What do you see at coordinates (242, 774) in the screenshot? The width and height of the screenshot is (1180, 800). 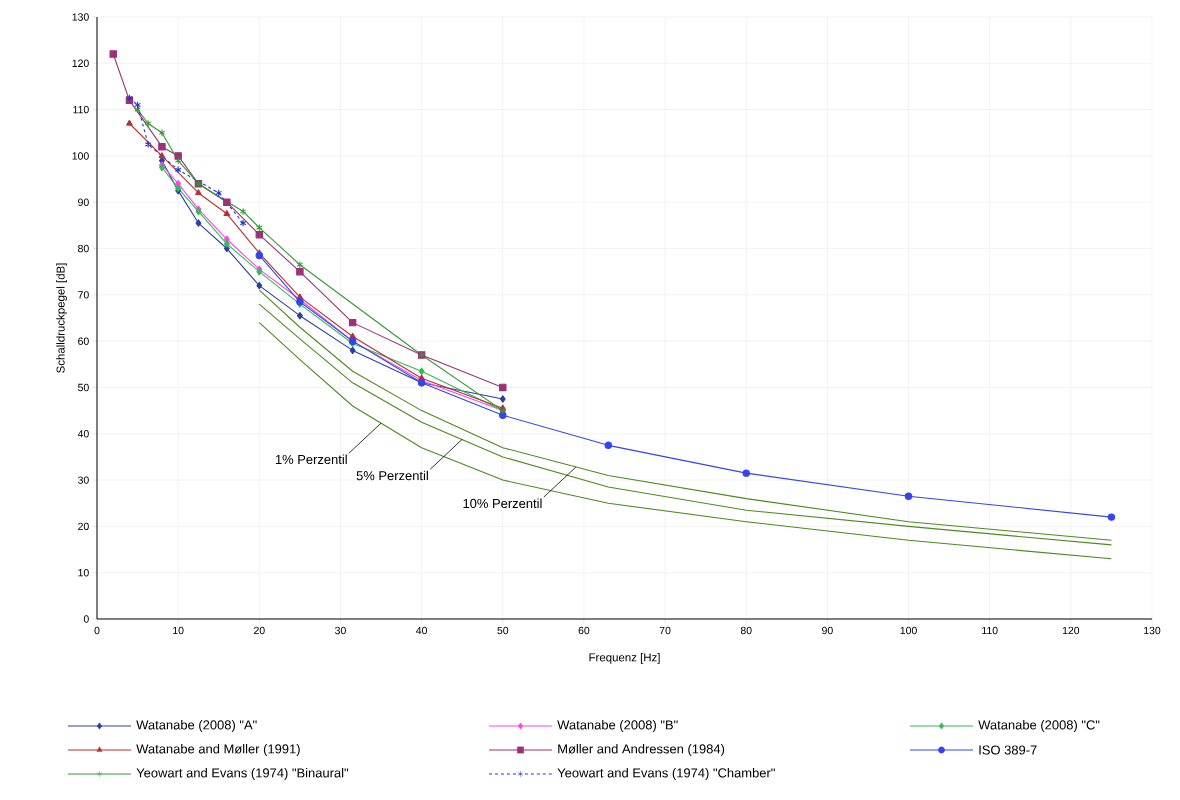 I see `legend-label: Yeowart and Evans (1974) "Binaural"` at bounding box center [242, 774].